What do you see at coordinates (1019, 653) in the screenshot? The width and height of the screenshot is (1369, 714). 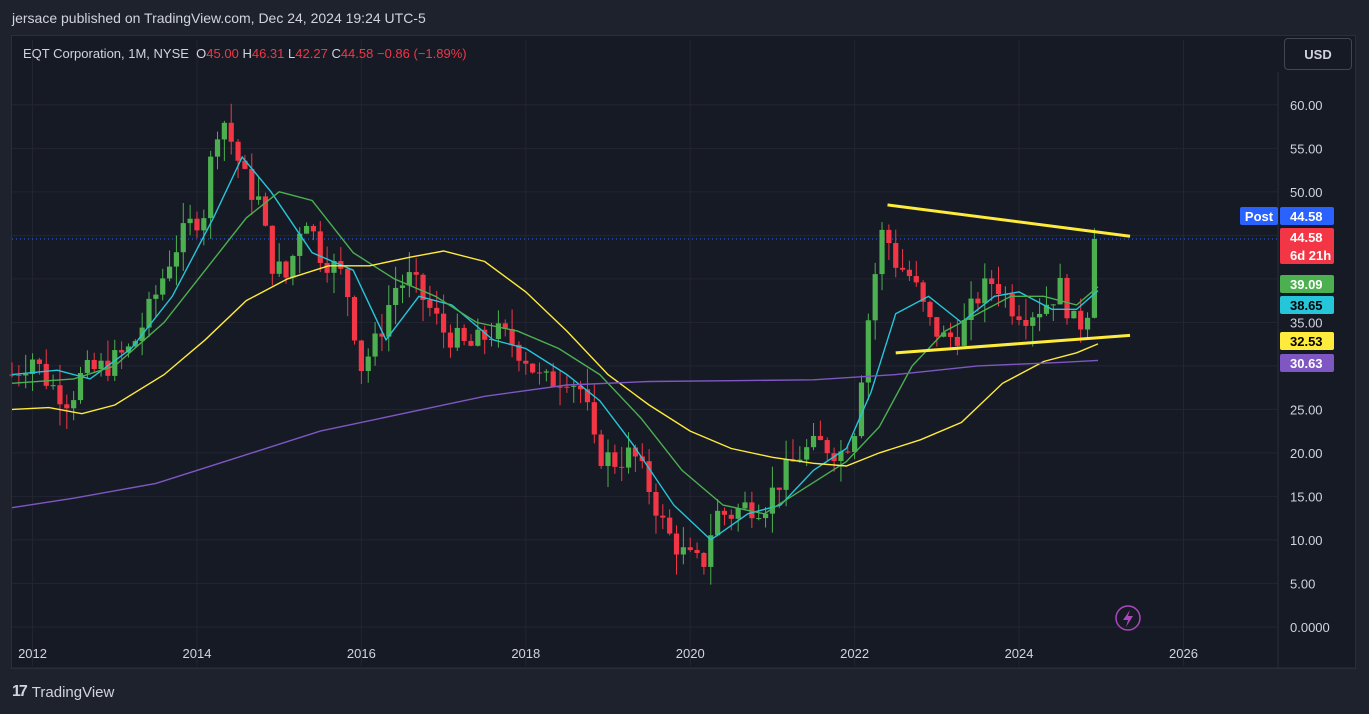 I see `x-tick-label: 2024` at bounding box center [1019, 653].